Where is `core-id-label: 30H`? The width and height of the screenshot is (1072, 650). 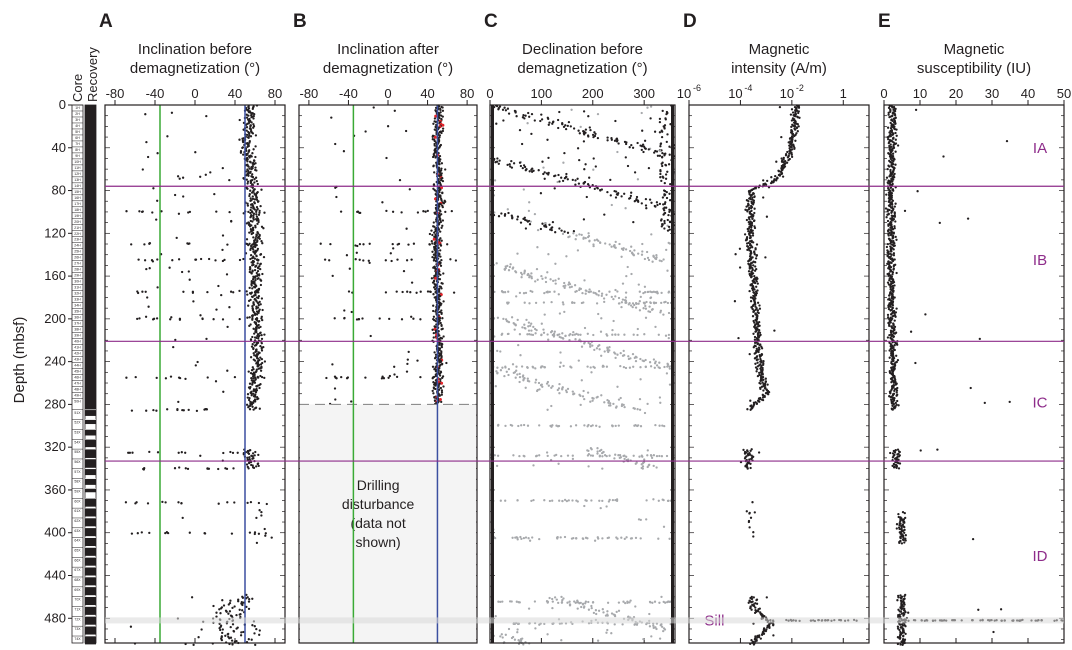 core-id-label: 30H is located at coordinates (77, 282).